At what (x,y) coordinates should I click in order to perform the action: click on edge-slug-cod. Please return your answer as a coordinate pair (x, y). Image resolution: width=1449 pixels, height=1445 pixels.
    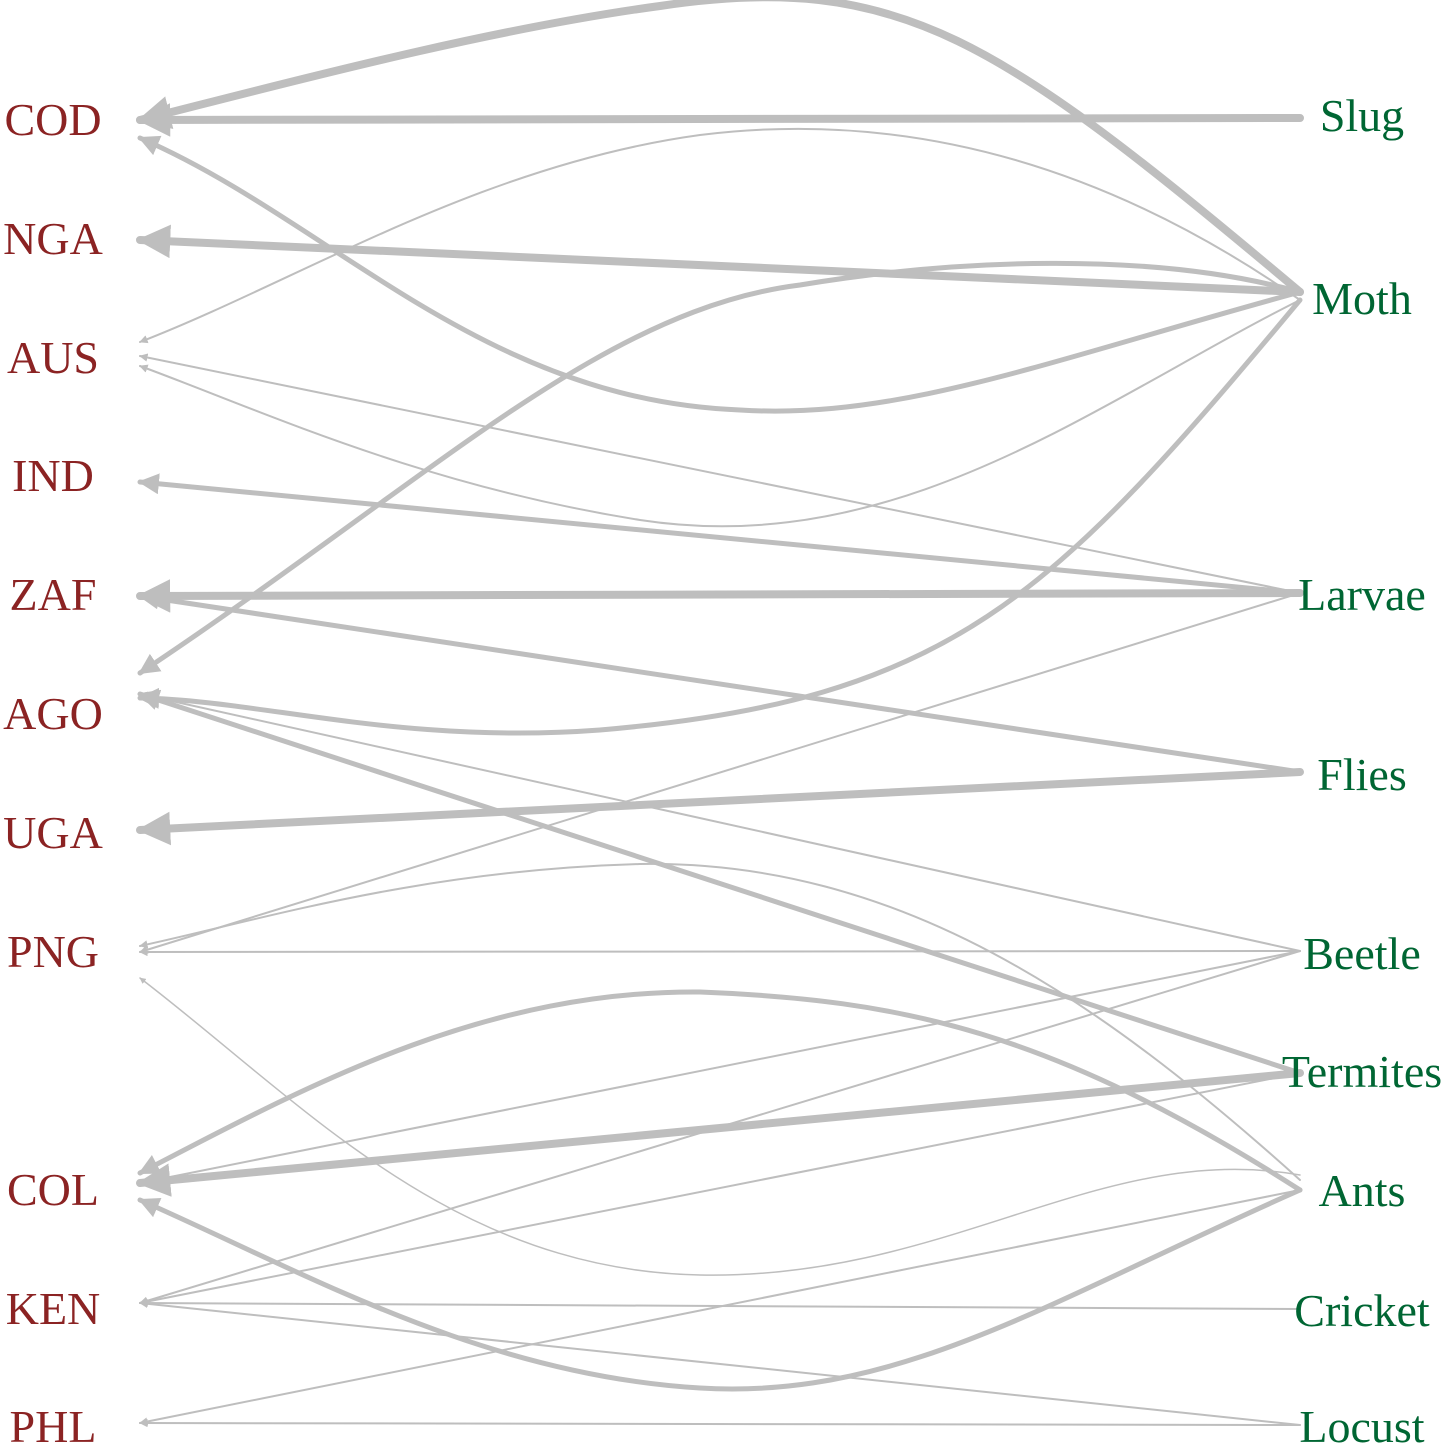
    Looking at the image, I should click on (720, 120).